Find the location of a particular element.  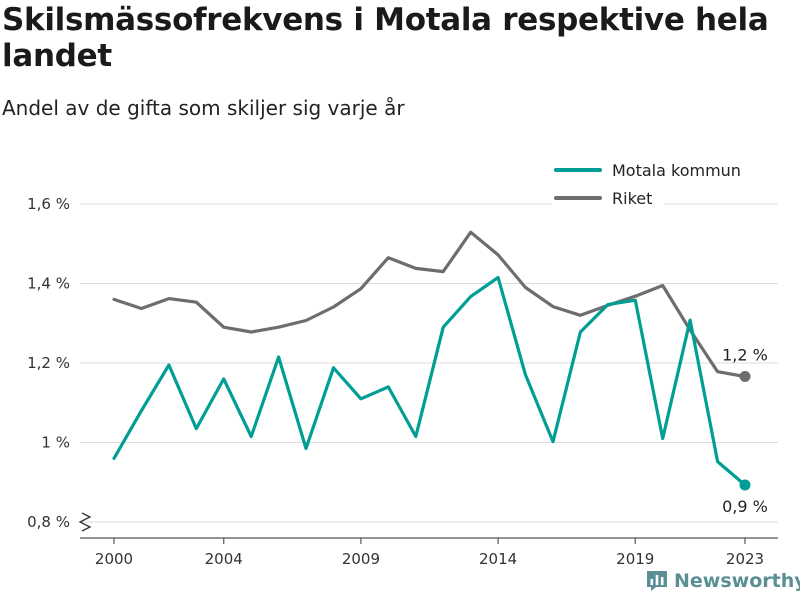

y-tick-label: 1,6 % is located at coordinates (48, 204).